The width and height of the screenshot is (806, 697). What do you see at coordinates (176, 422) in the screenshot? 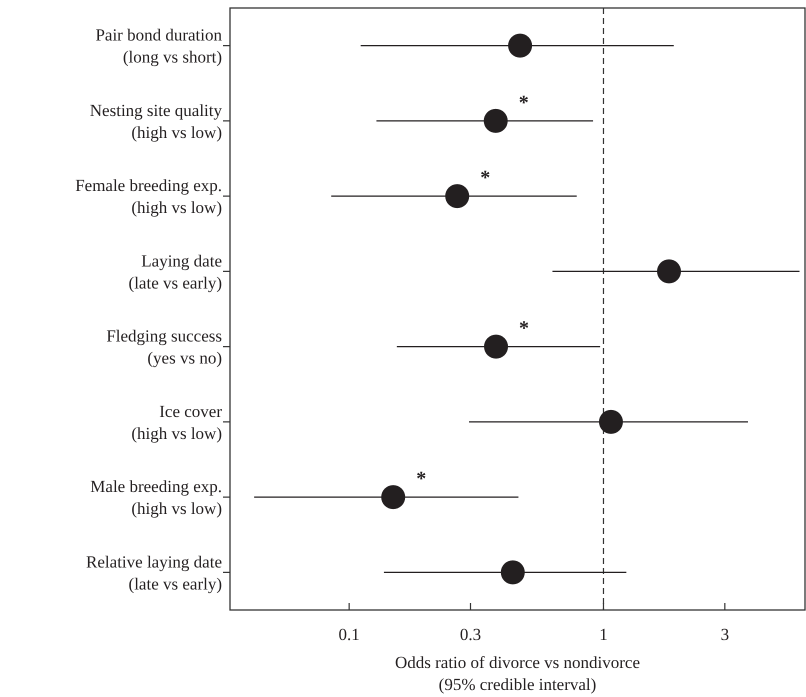
I see `y-tick-label: Ice cover (high vs low)` at bounding box center [176, 422].